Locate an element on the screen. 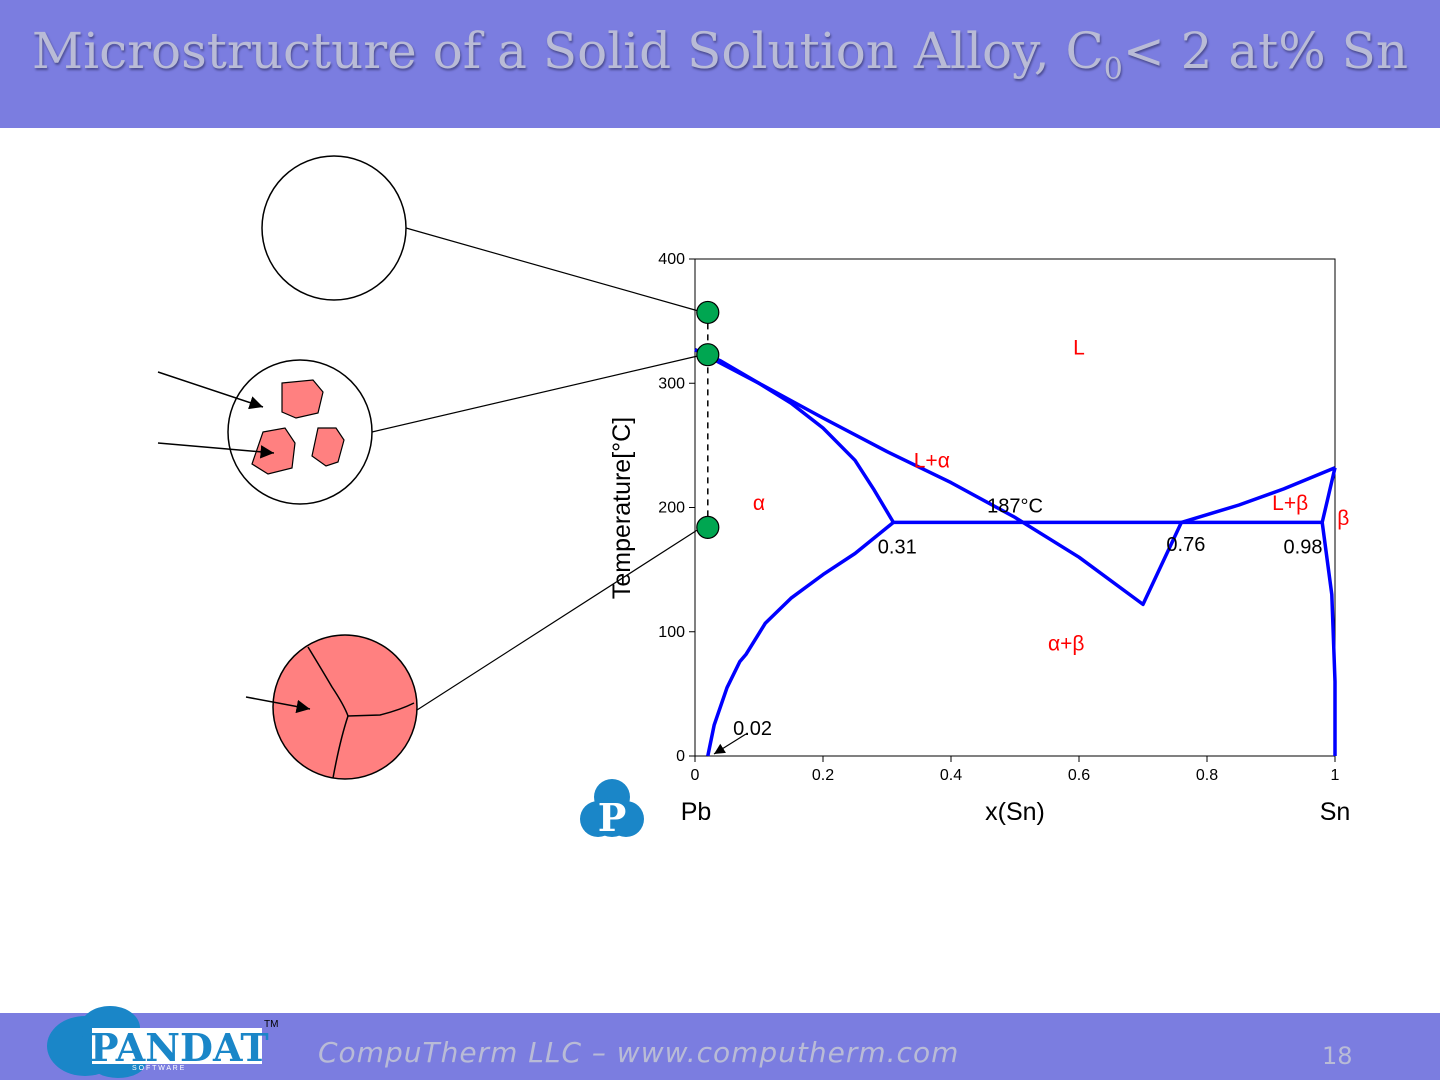 The image size is (1440, 1080). connector-liquid is located at coordinates (554, 270).